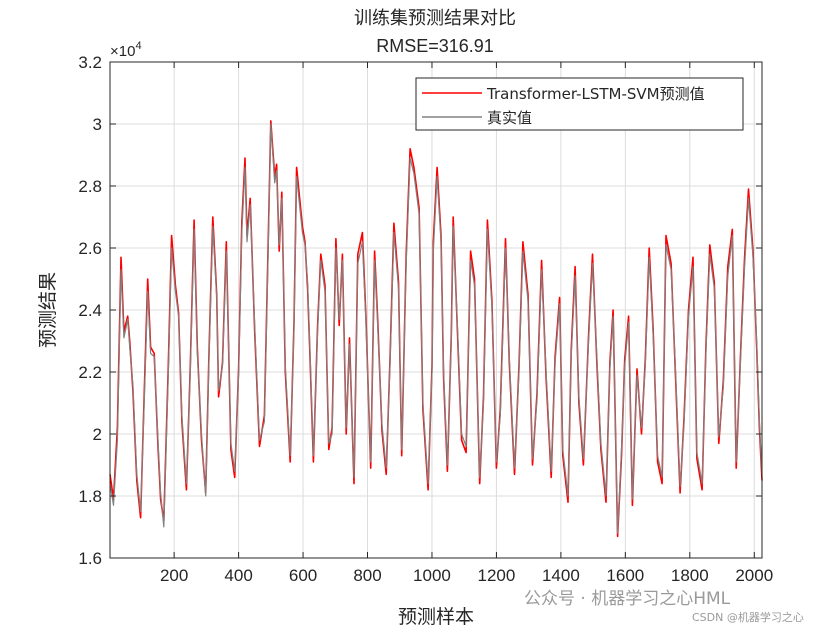 The image size is (840, 630). Describe the element at coordinates (367, 575) in the screenshot. I see `x-tick-label: 800` at that location.